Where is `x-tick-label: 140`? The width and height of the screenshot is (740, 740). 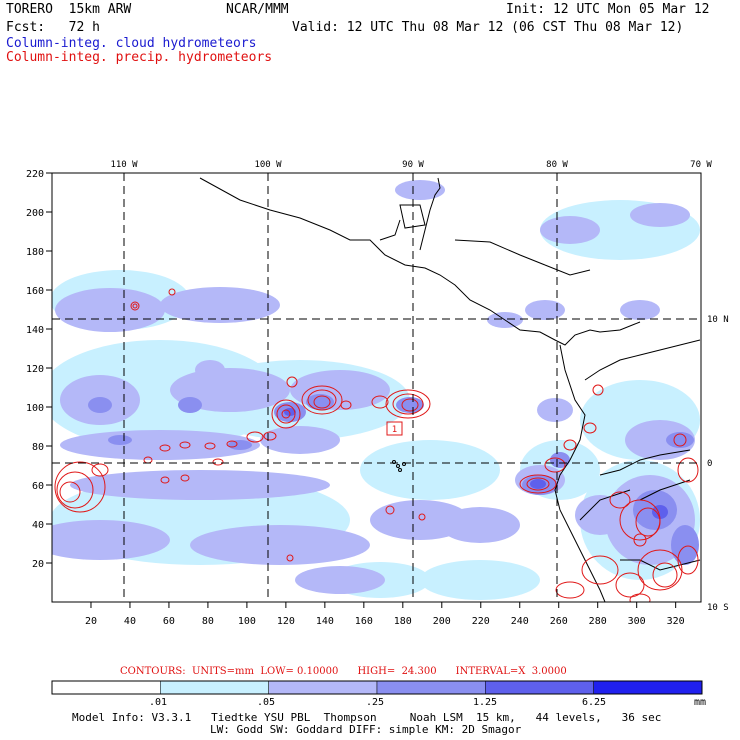 x-tick-label: 140 is located at coordinates (325, 621).